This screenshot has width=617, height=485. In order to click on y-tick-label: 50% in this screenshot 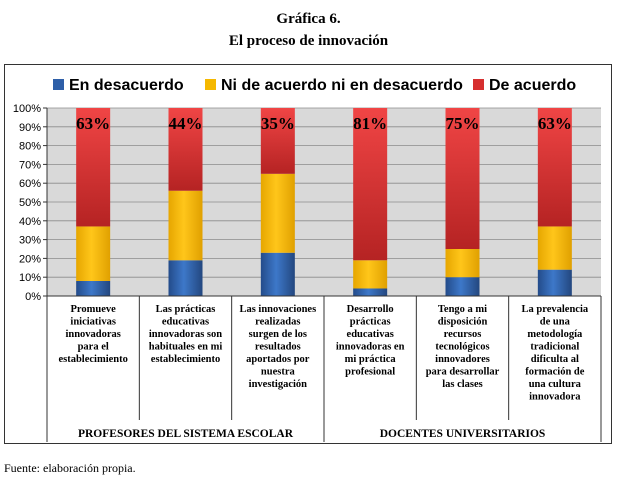, I will do `click(30, 203)`.